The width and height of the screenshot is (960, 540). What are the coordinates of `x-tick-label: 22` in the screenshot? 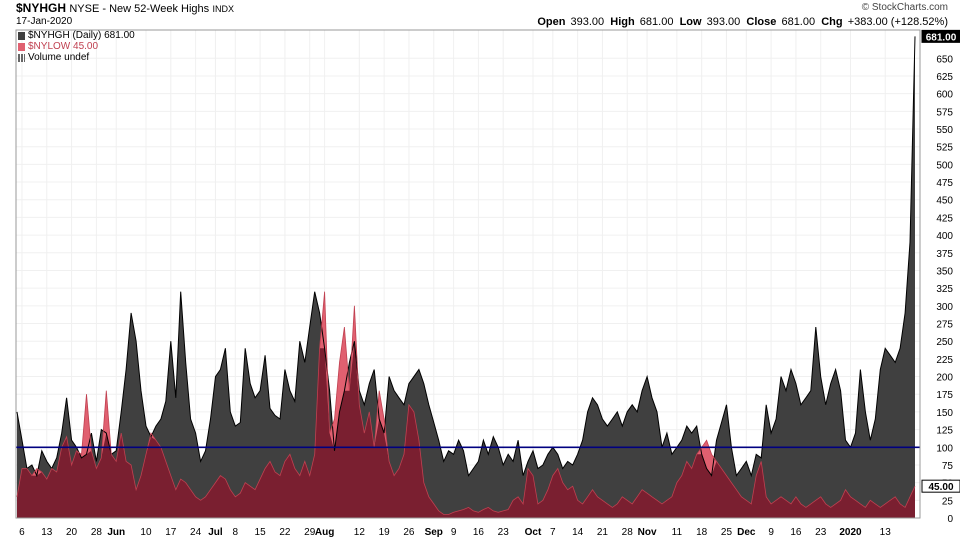 It's located at (285, 532).